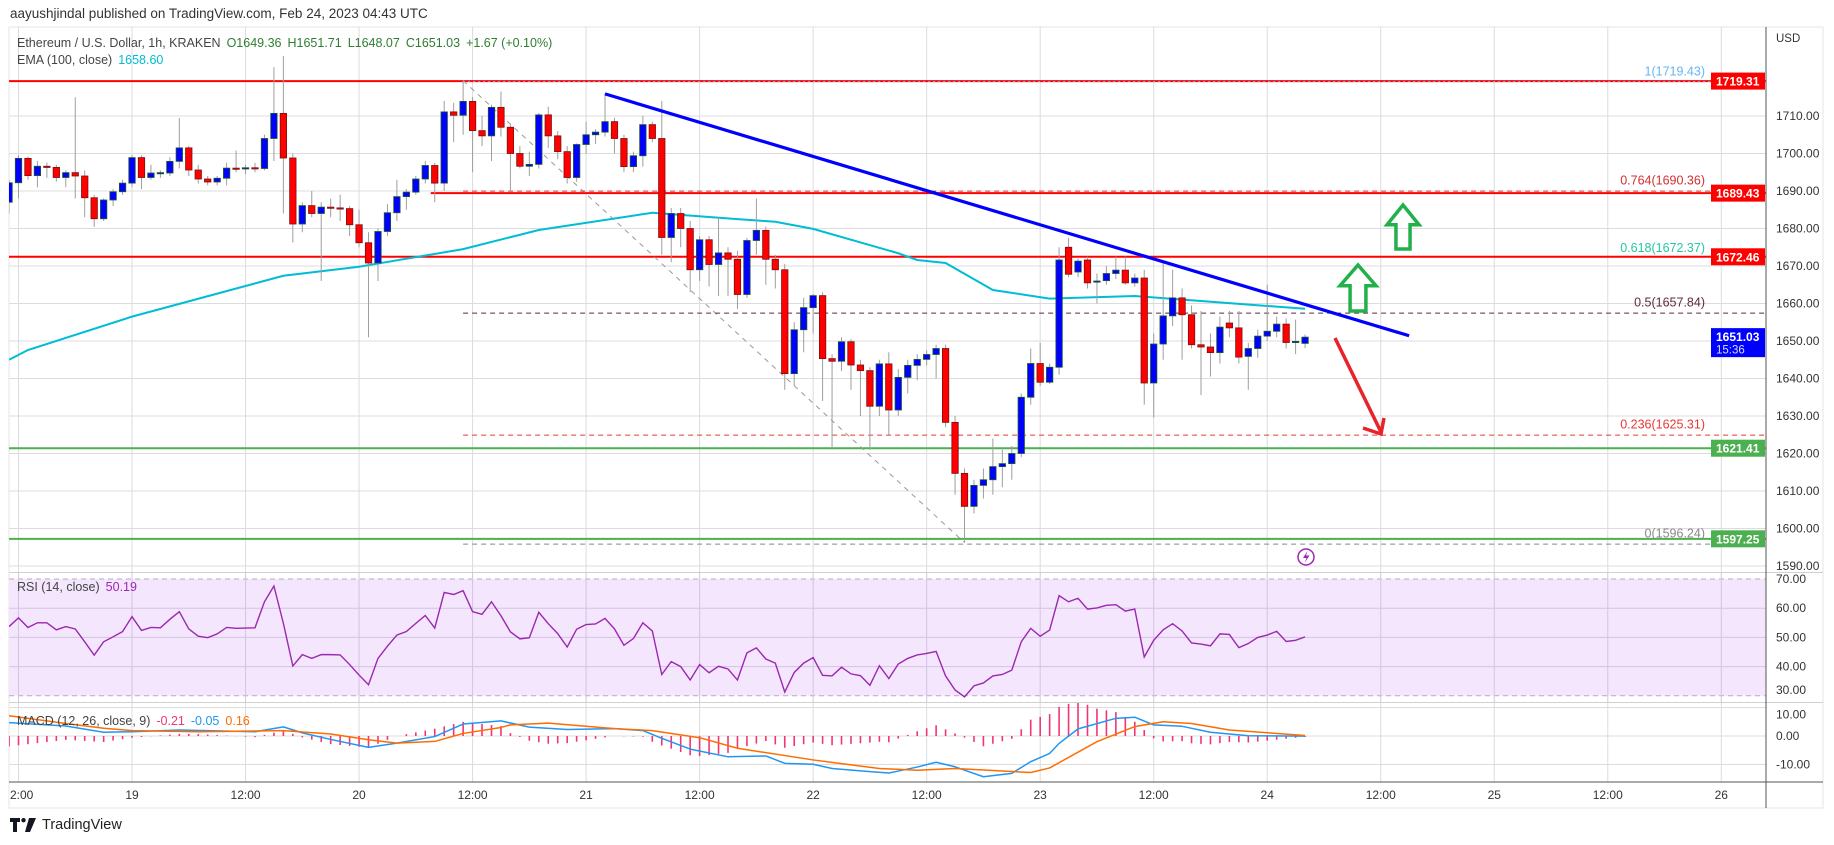  I want to click on arrow-down-icon, so click(1358, 385).